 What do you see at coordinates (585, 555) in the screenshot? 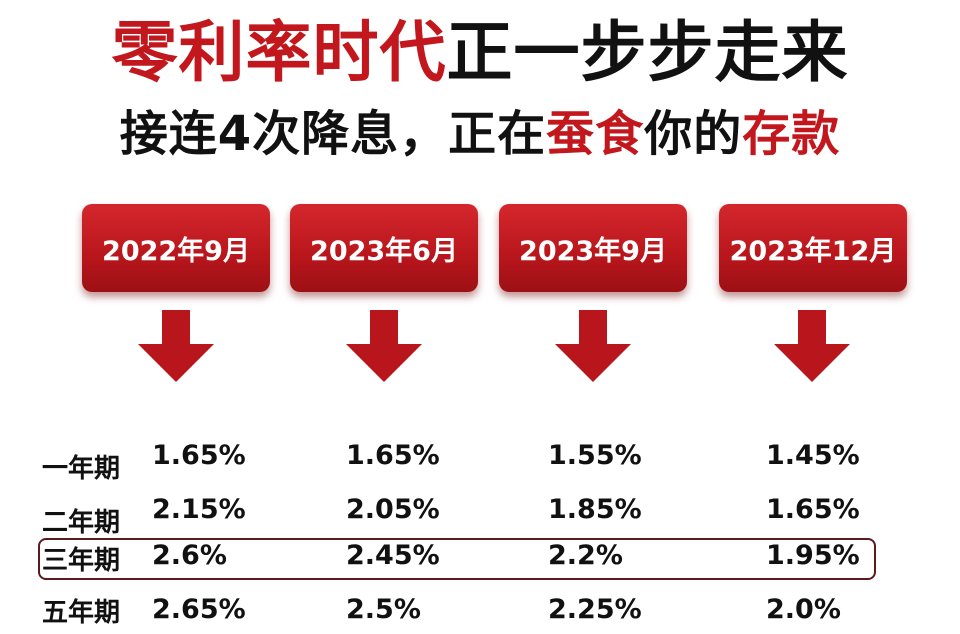
I see `rate-value: 2.2%` at bounding box center [585, 555].